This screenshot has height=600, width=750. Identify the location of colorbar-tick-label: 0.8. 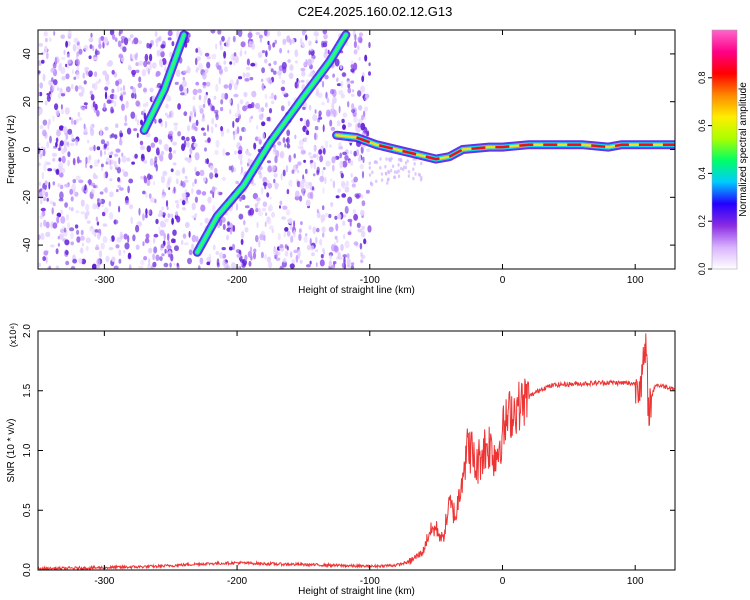
(702, 78).